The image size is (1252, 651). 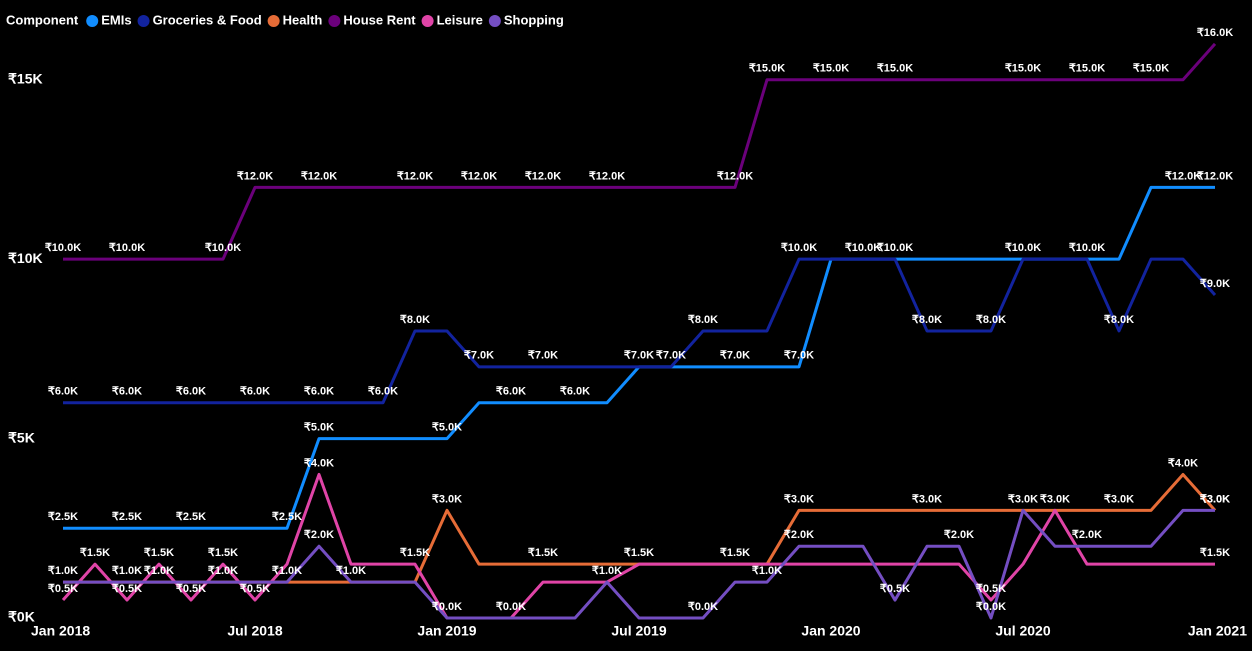 What do you see at coordinates (21, 617) in the screenshot?
I see `y-tick-label: ₹0K` at bounding box center [21, 617].